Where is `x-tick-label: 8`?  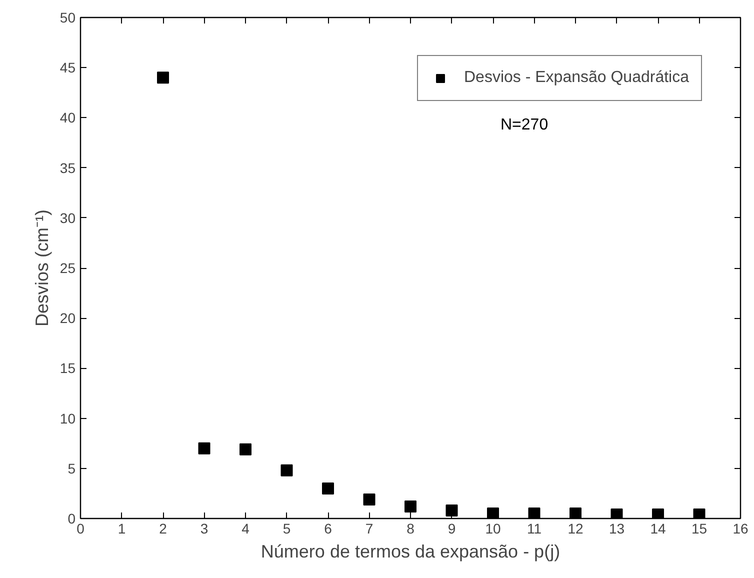
x-tick-label: 8 is located at coordinates (410, 528).